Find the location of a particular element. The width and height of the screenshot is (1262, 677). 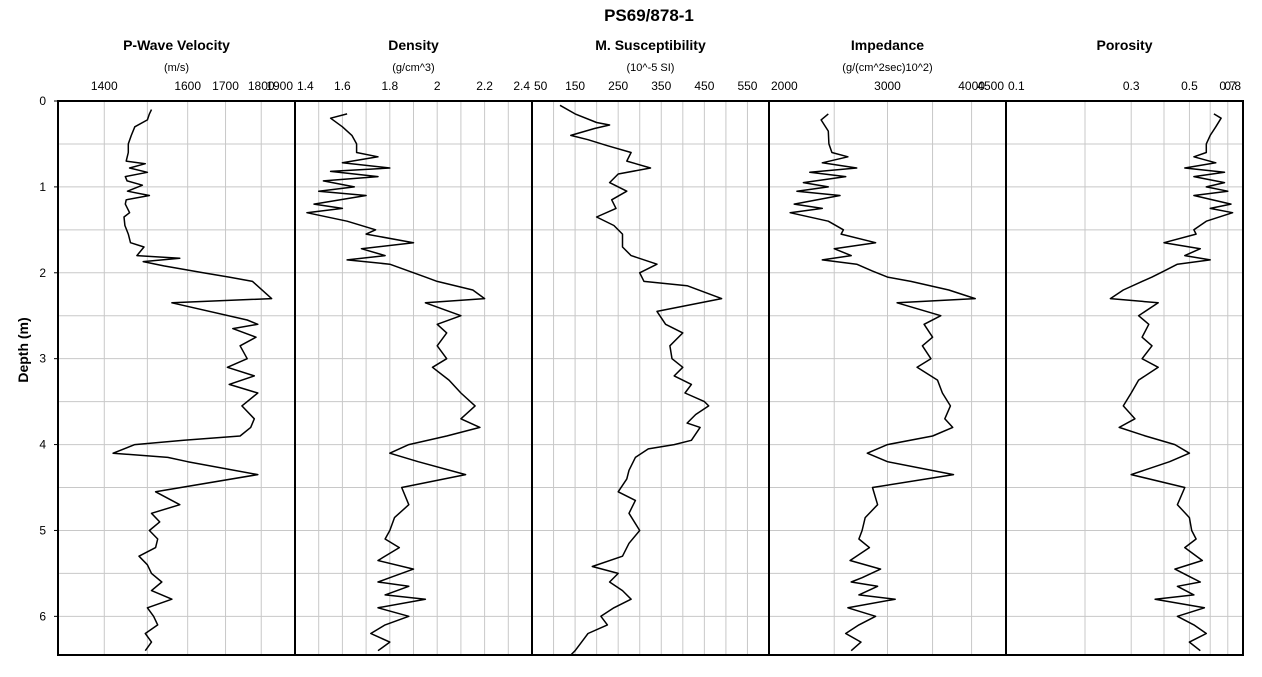

y-tick-label: 2 is located at coordinates (42, 273).